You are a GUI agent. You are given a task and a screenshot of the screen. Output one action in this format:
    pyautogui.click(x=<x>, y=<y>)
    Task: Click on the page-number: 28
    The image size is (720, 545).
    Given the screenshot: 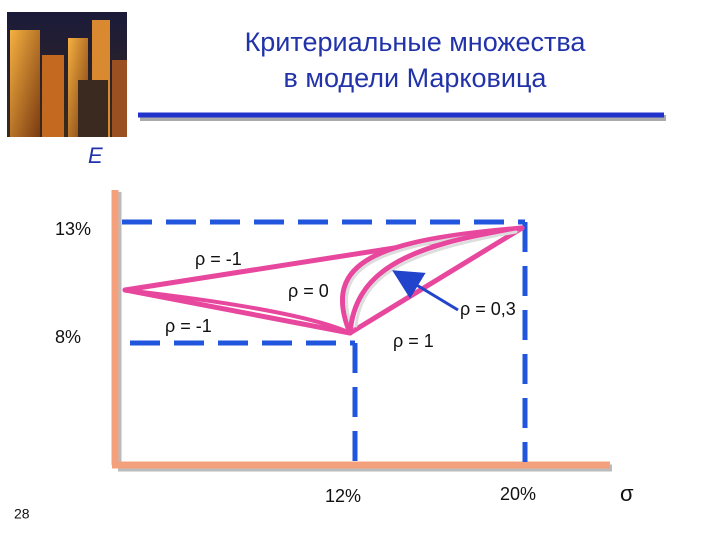 What is the action you would take?
    pyautogui.click(x=22, y=514)
    